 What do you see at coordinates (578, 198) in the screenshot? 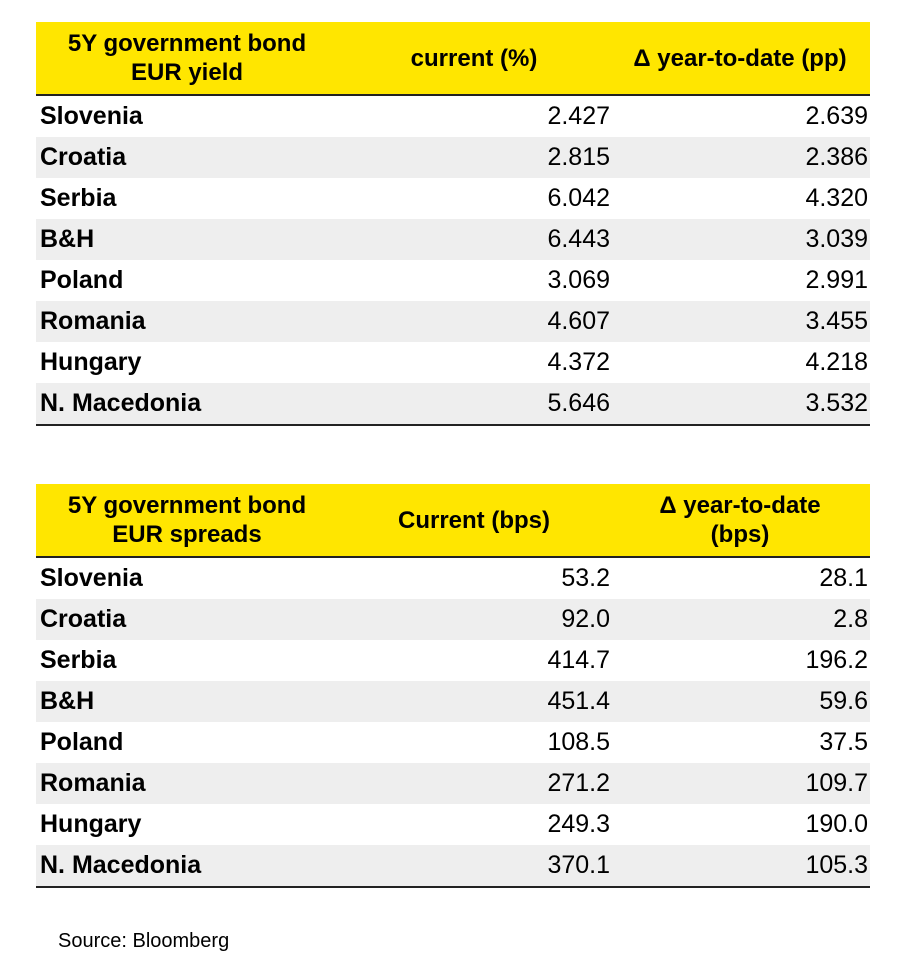
I see `value-cell: 6.042` at bounding box center [578, 198].